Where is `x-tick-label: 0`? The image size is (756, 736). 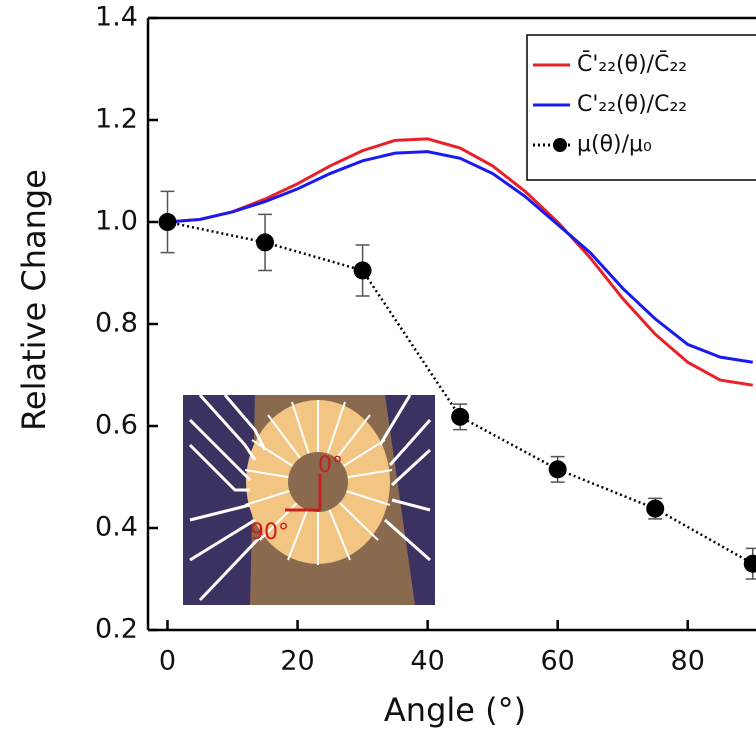
x-tick-label: 0 is located at coordinates (167, 661).